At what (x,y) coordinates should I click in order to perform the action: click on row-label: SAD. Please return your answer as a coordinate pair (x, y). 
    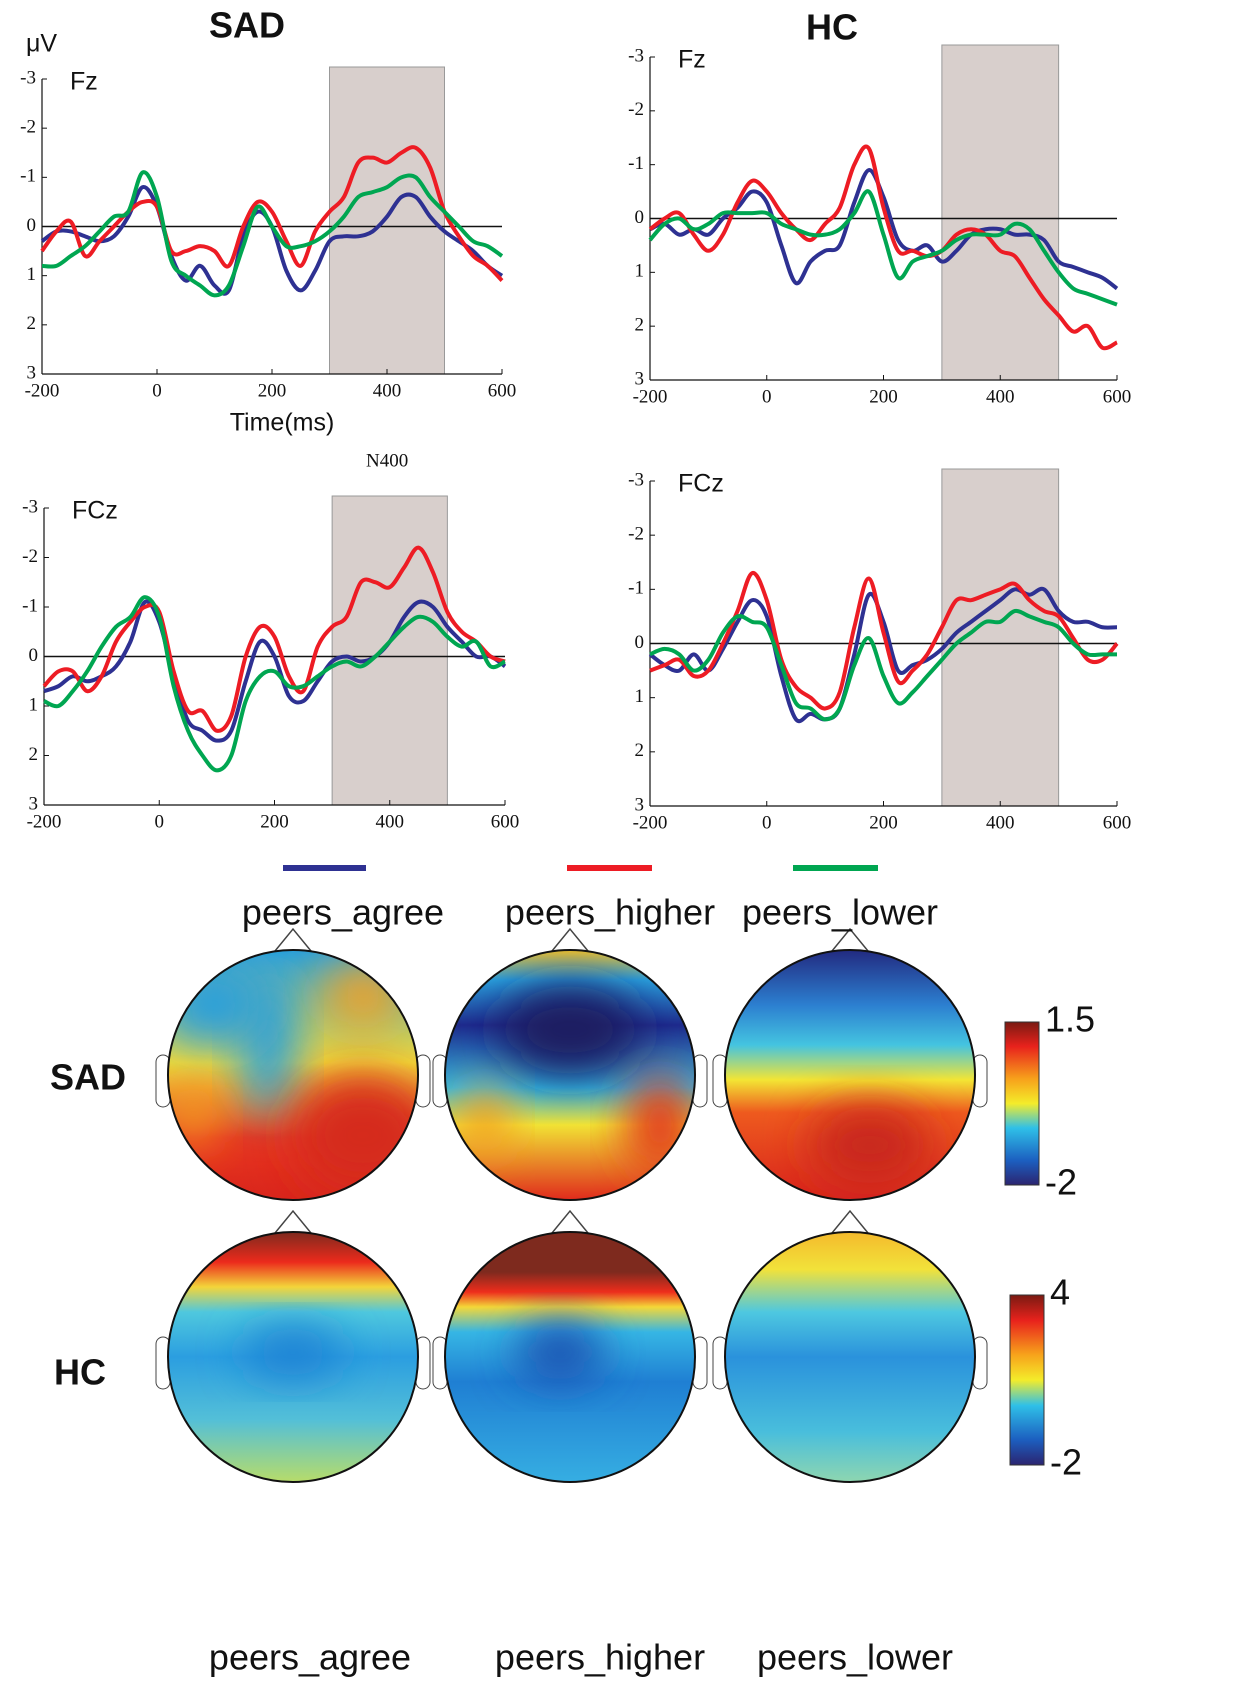
    Looking at the image, I should click on (88, 1077).